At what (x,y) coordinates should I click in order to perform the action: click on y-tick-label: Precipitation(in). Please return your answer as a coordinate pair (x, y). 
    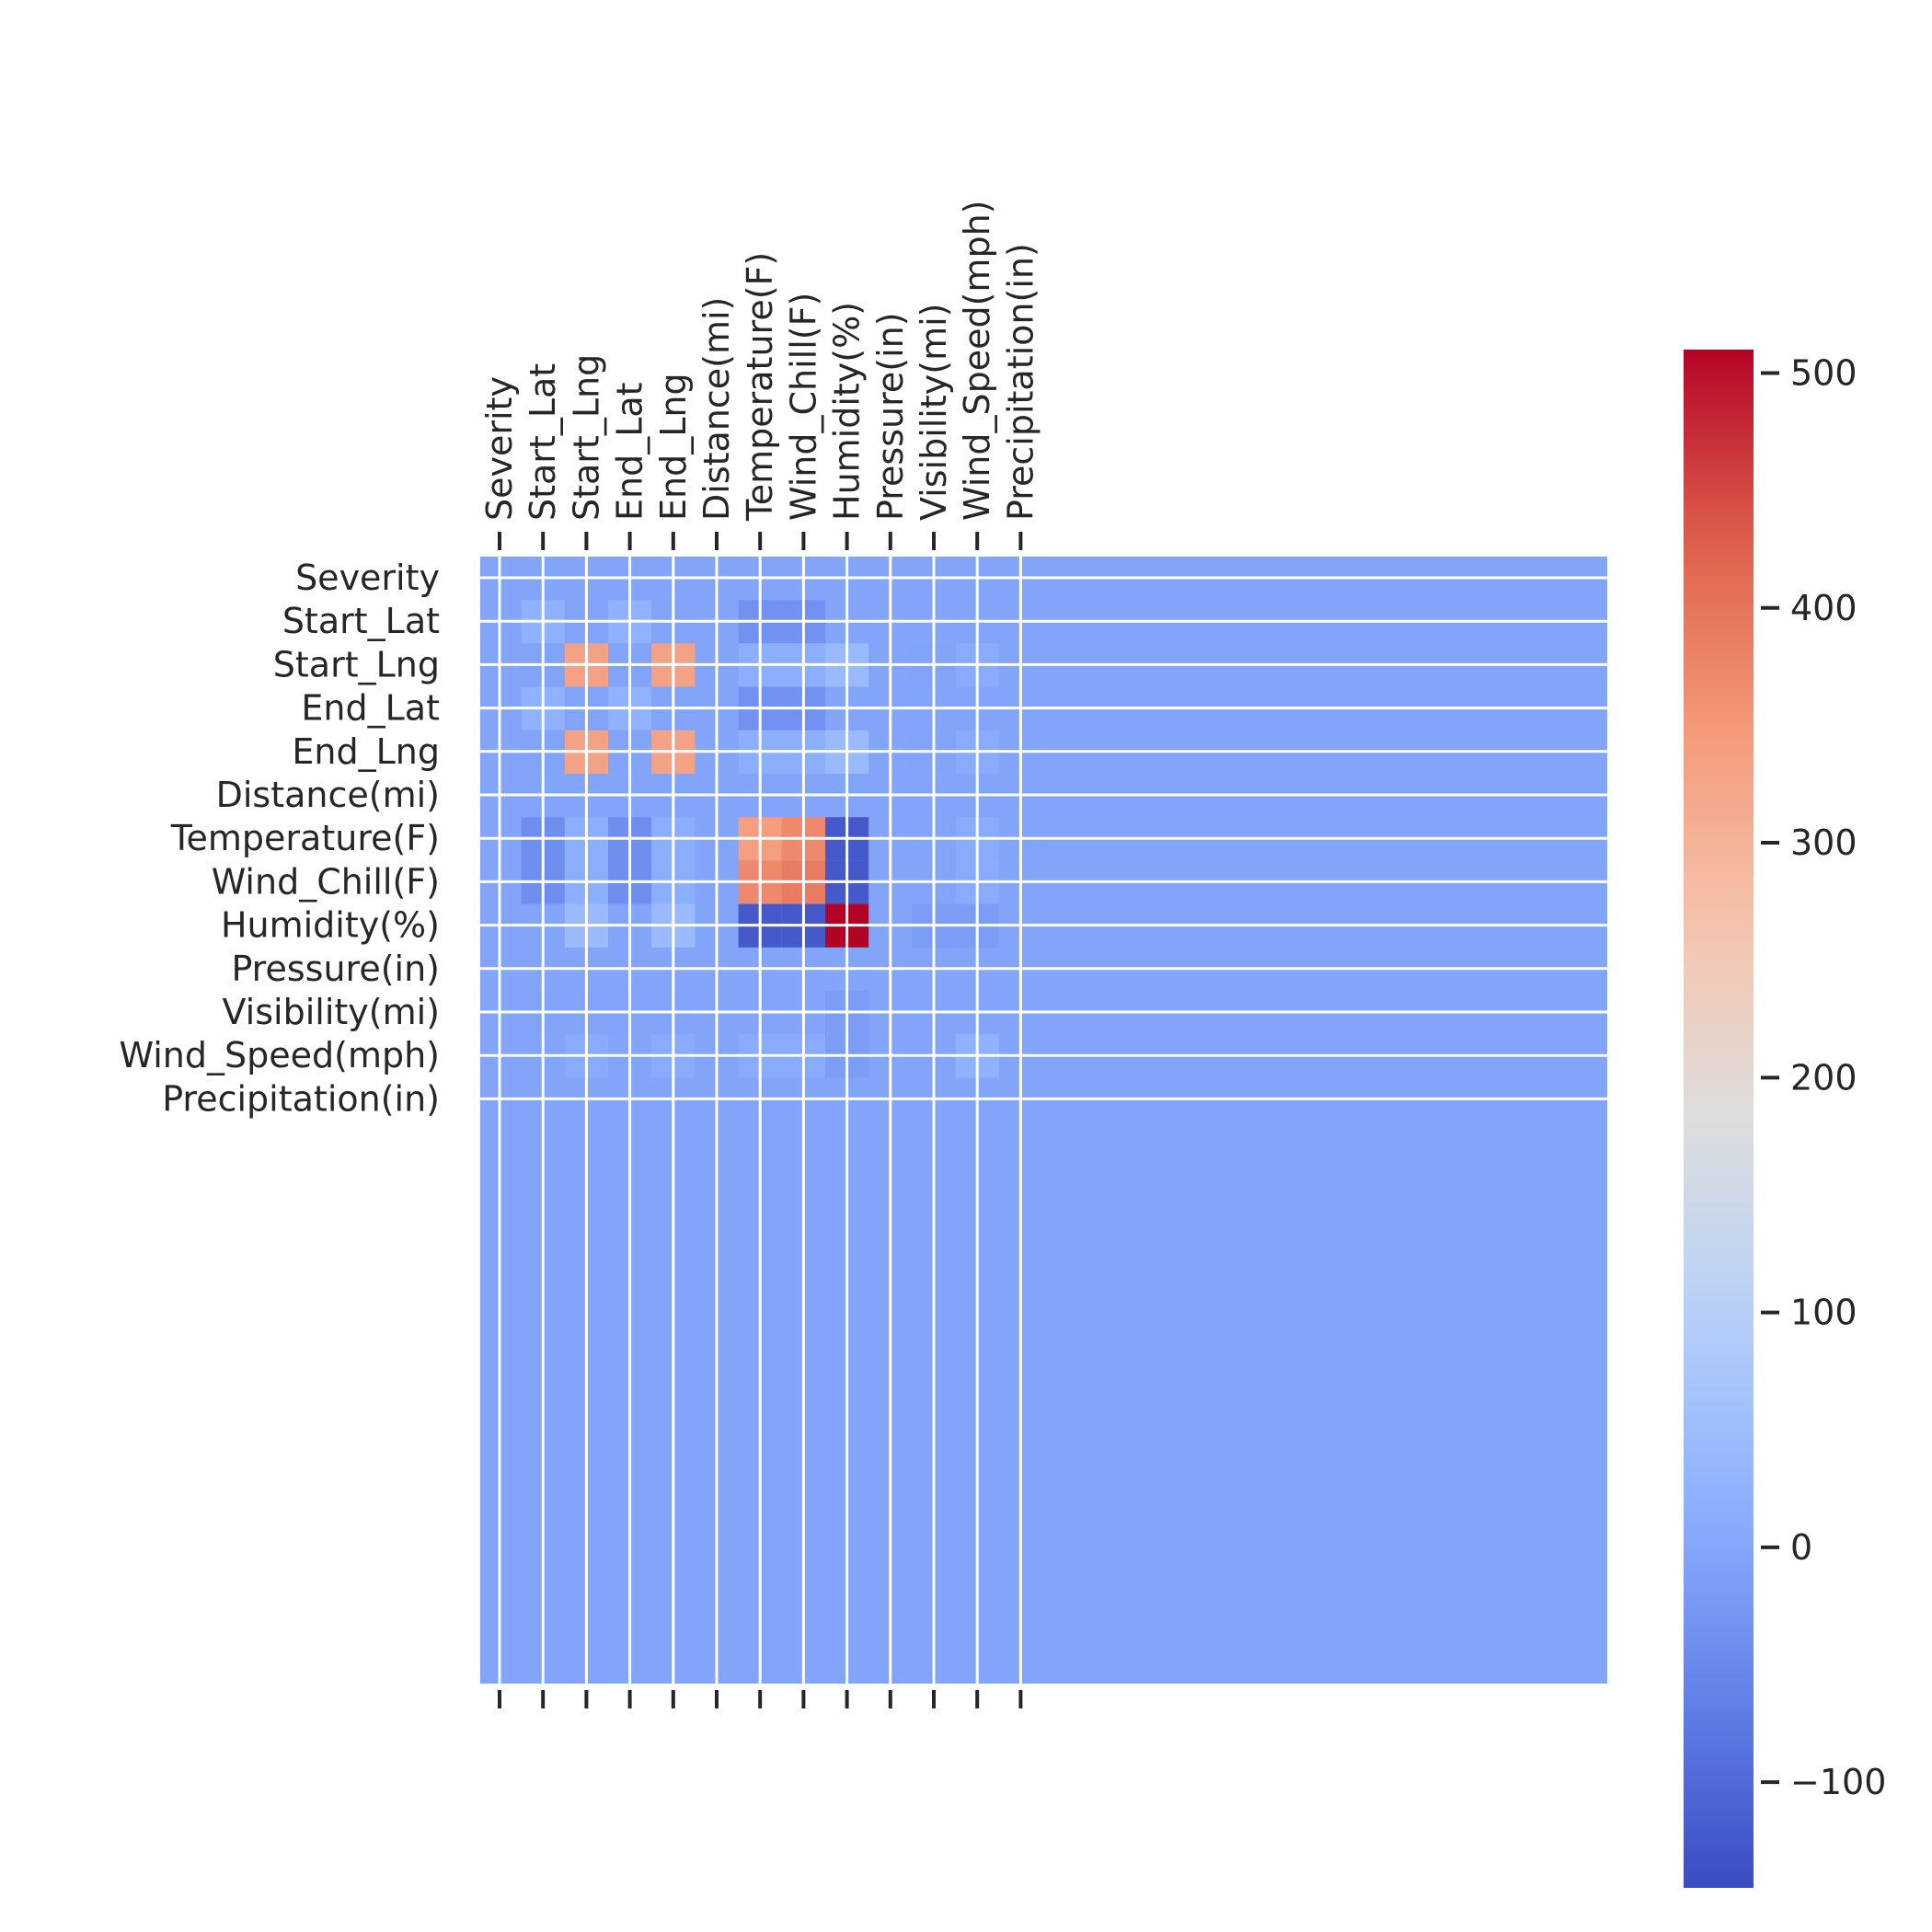
    Looking at the image, I should click on (301, 1098).